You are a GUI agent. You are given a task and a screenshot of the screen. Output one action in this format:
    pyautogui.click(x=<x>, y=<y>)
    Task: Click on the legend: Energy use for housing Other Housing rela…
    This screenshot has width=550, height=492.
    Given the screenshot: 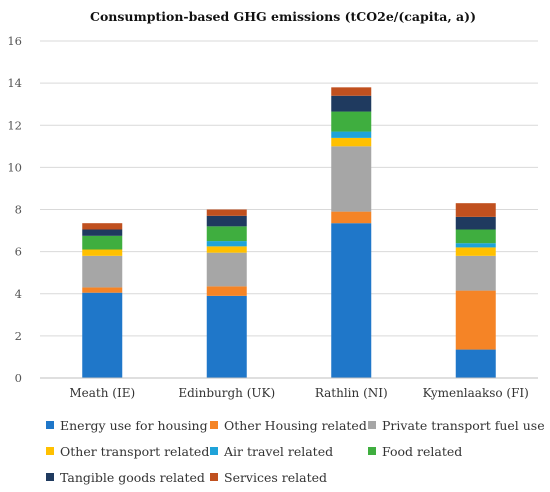 What is the action you would take?
    pyautogui.click(x=296, y=451)
    